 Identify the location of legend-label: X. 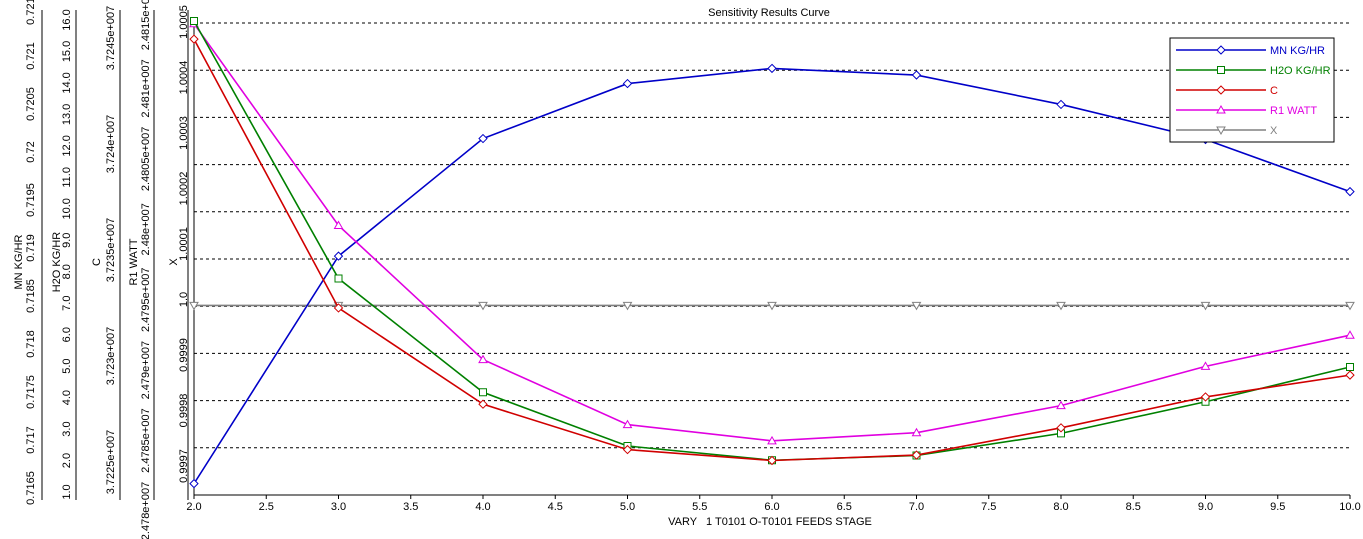
(1274, 131).